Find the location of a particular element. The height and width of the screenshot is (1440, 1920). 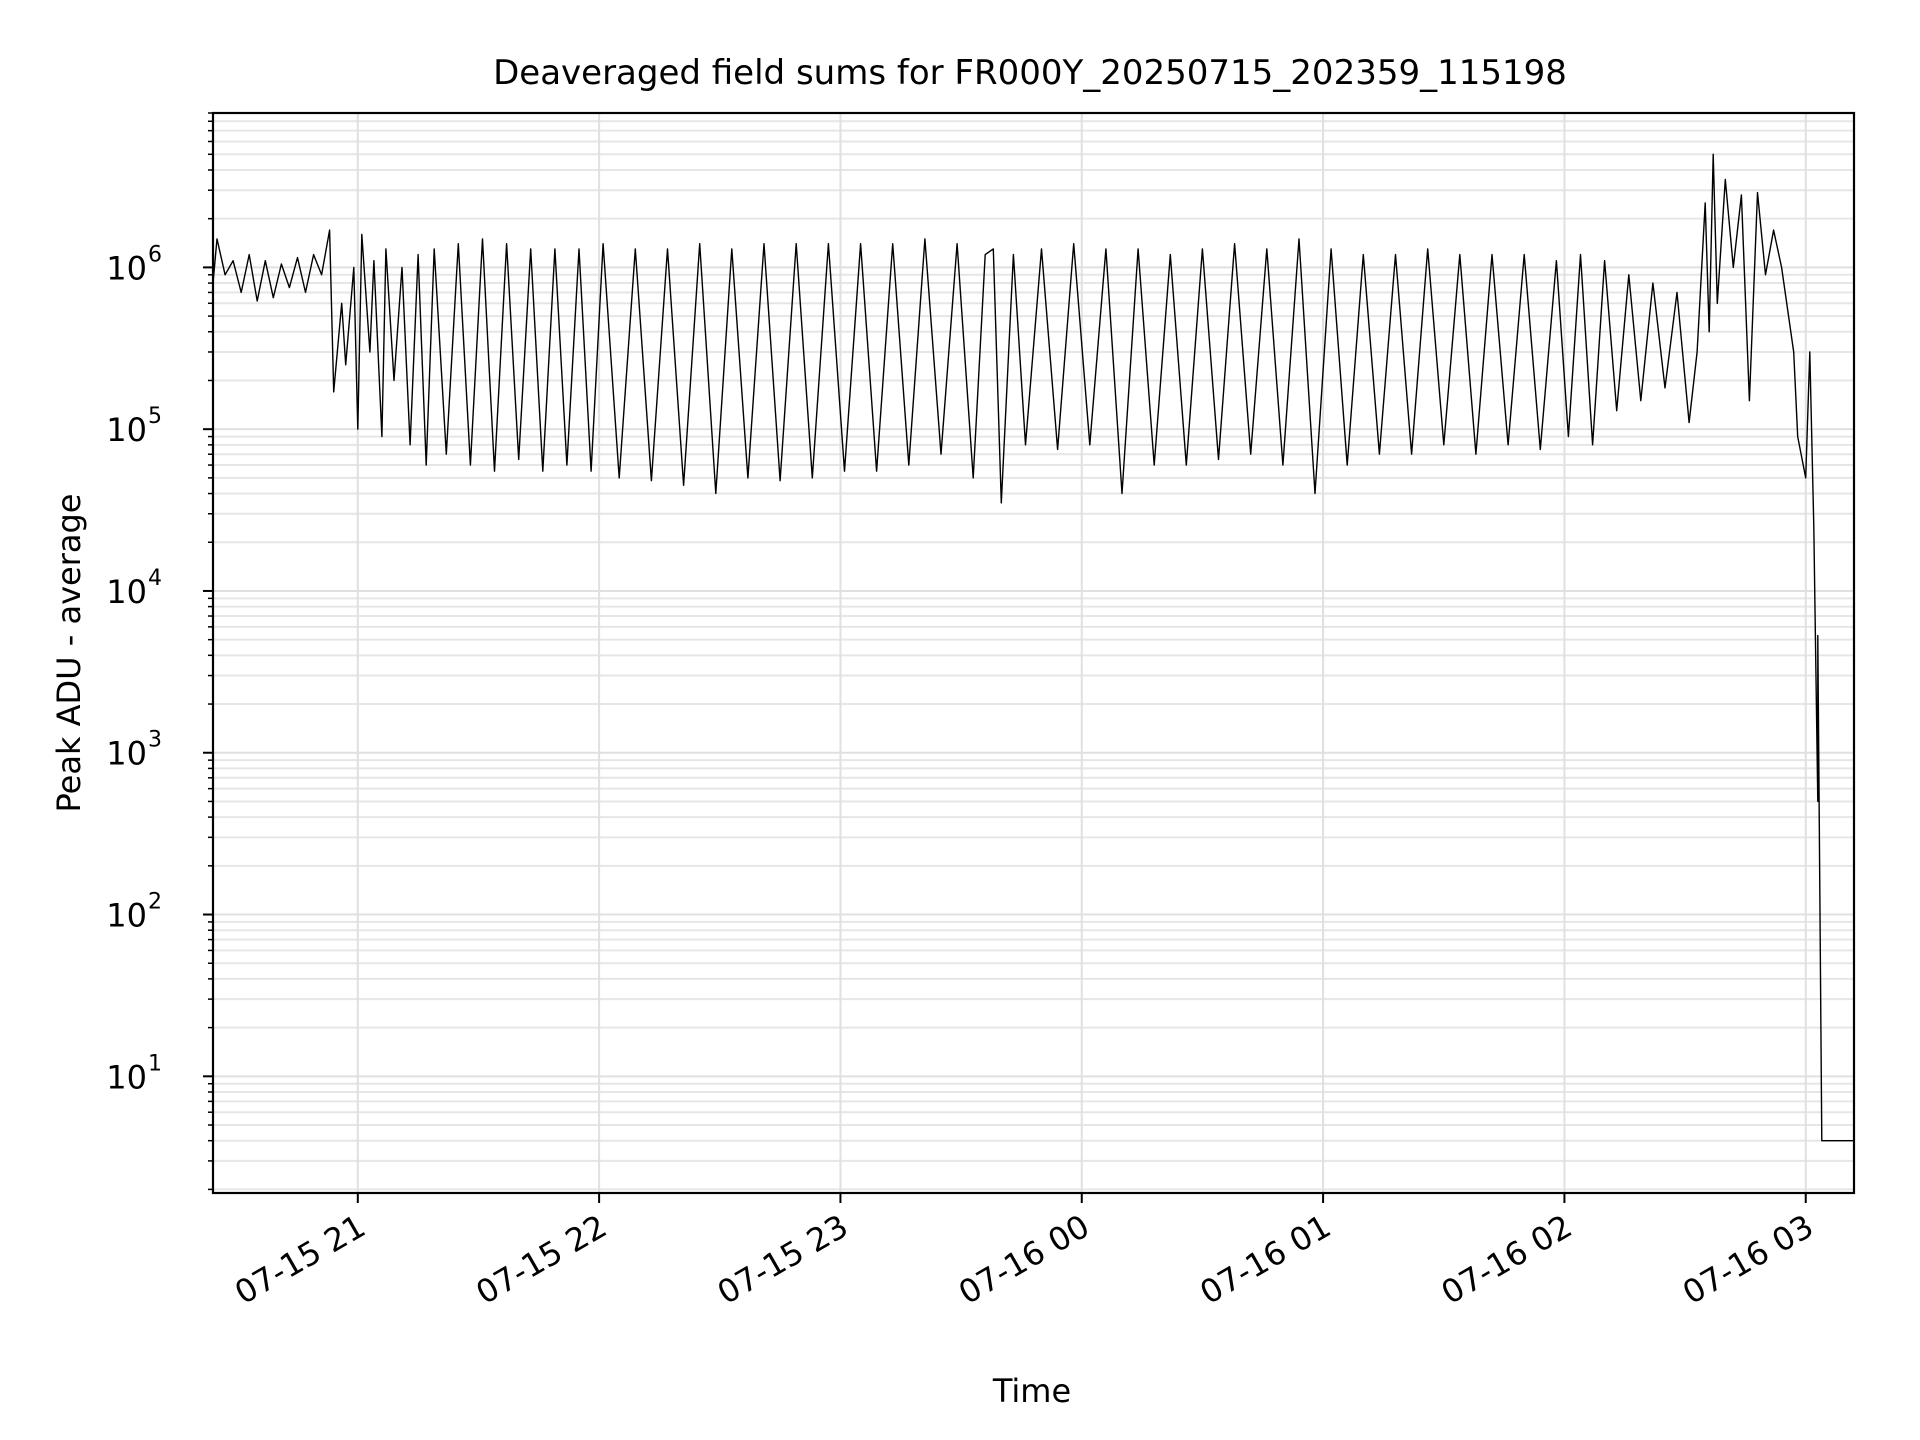

y-axis-label: Peak ADU - average is located at coordinates (69, 653).